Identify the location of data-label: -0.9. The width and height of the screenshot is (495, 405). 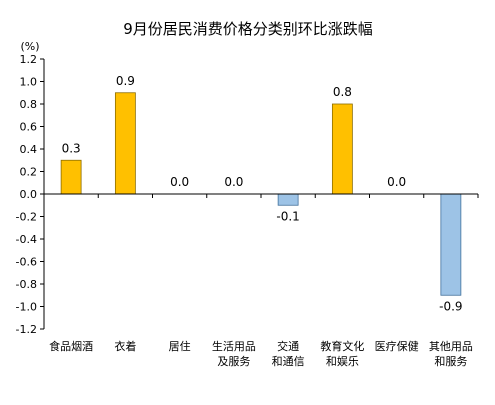
(450, 306).